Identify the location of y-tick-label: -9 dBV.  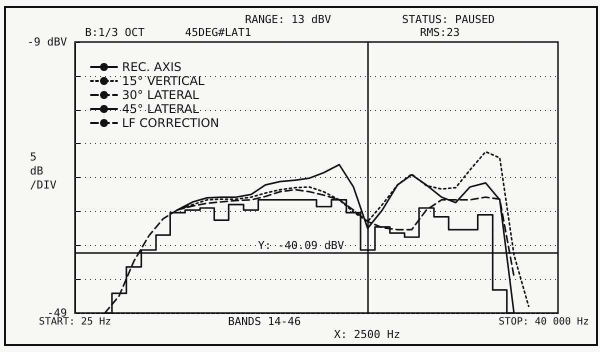
(47, 42).